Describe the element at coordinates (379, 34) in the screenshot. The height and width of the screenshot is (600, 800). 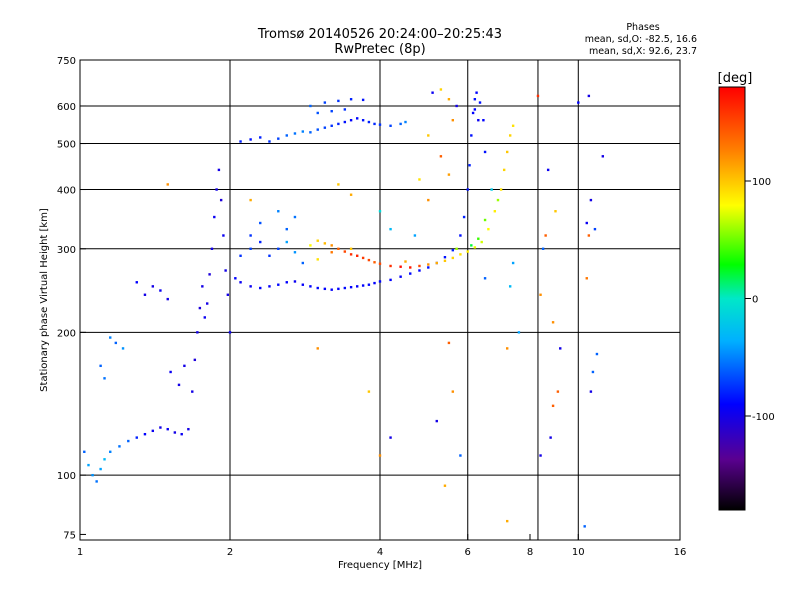
I see `chart-title-line1: Tromsø 20140526 20:24:00–20:25:43` at that location.